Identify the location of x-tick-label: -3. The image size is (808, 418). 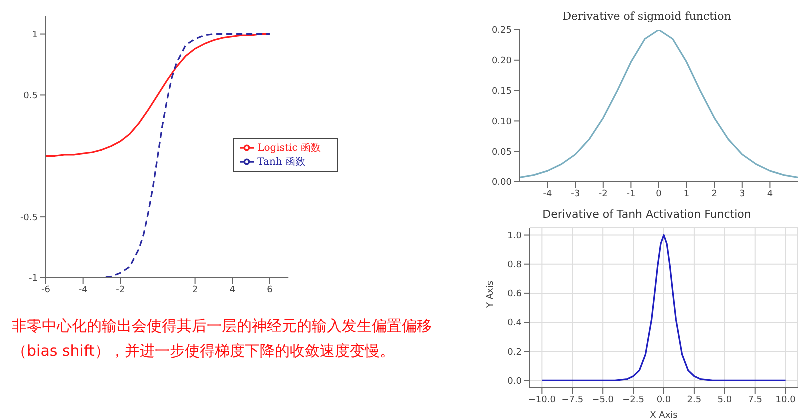
(575, 194).